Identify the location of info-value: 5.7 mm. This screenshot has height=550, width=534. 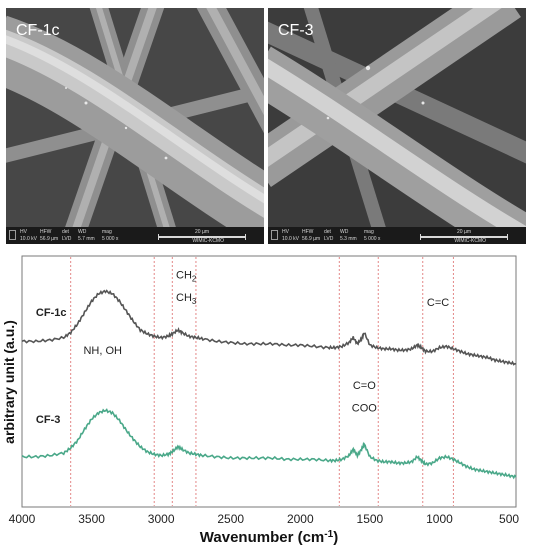
(86, 239).